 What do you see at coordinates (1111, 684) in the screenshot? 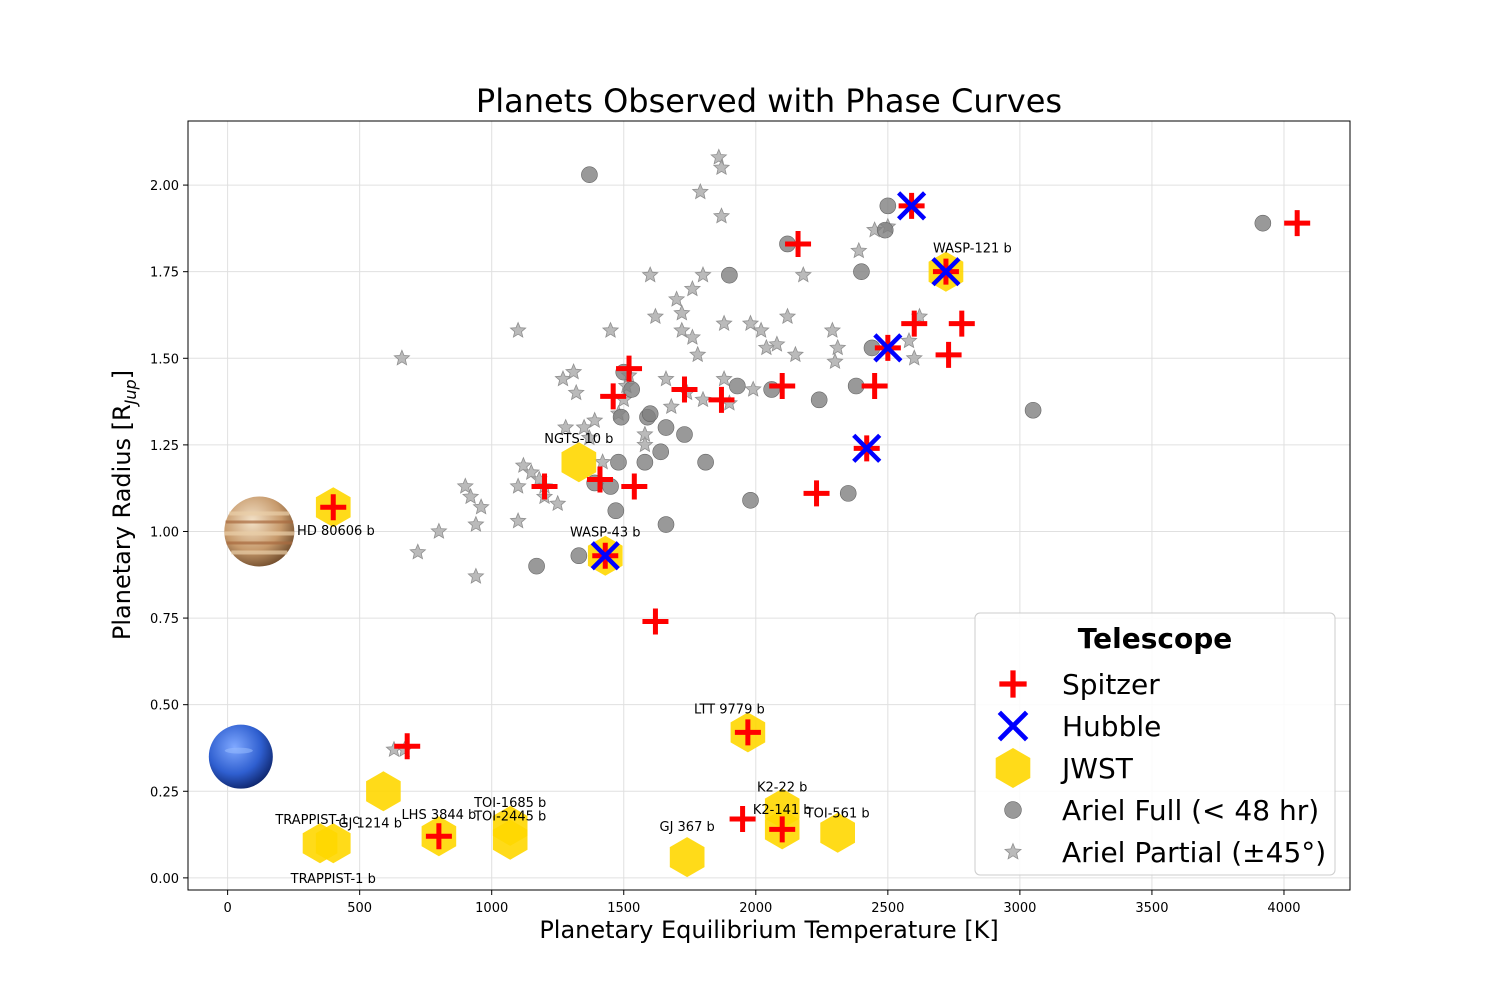
I see `legend-label: Spitzer` at bounding box center [1111, 684].